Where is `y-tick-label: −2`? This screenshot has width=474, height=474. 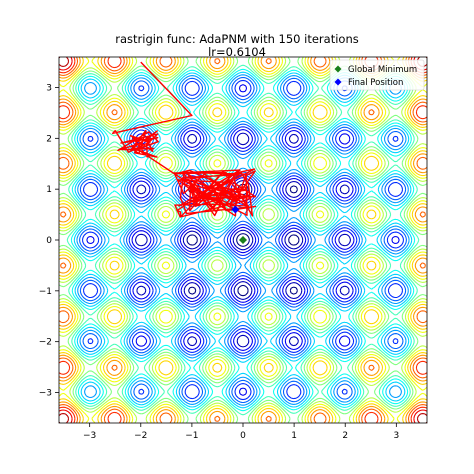 y-tick-label: −2 is located at coordinates (45, 343).